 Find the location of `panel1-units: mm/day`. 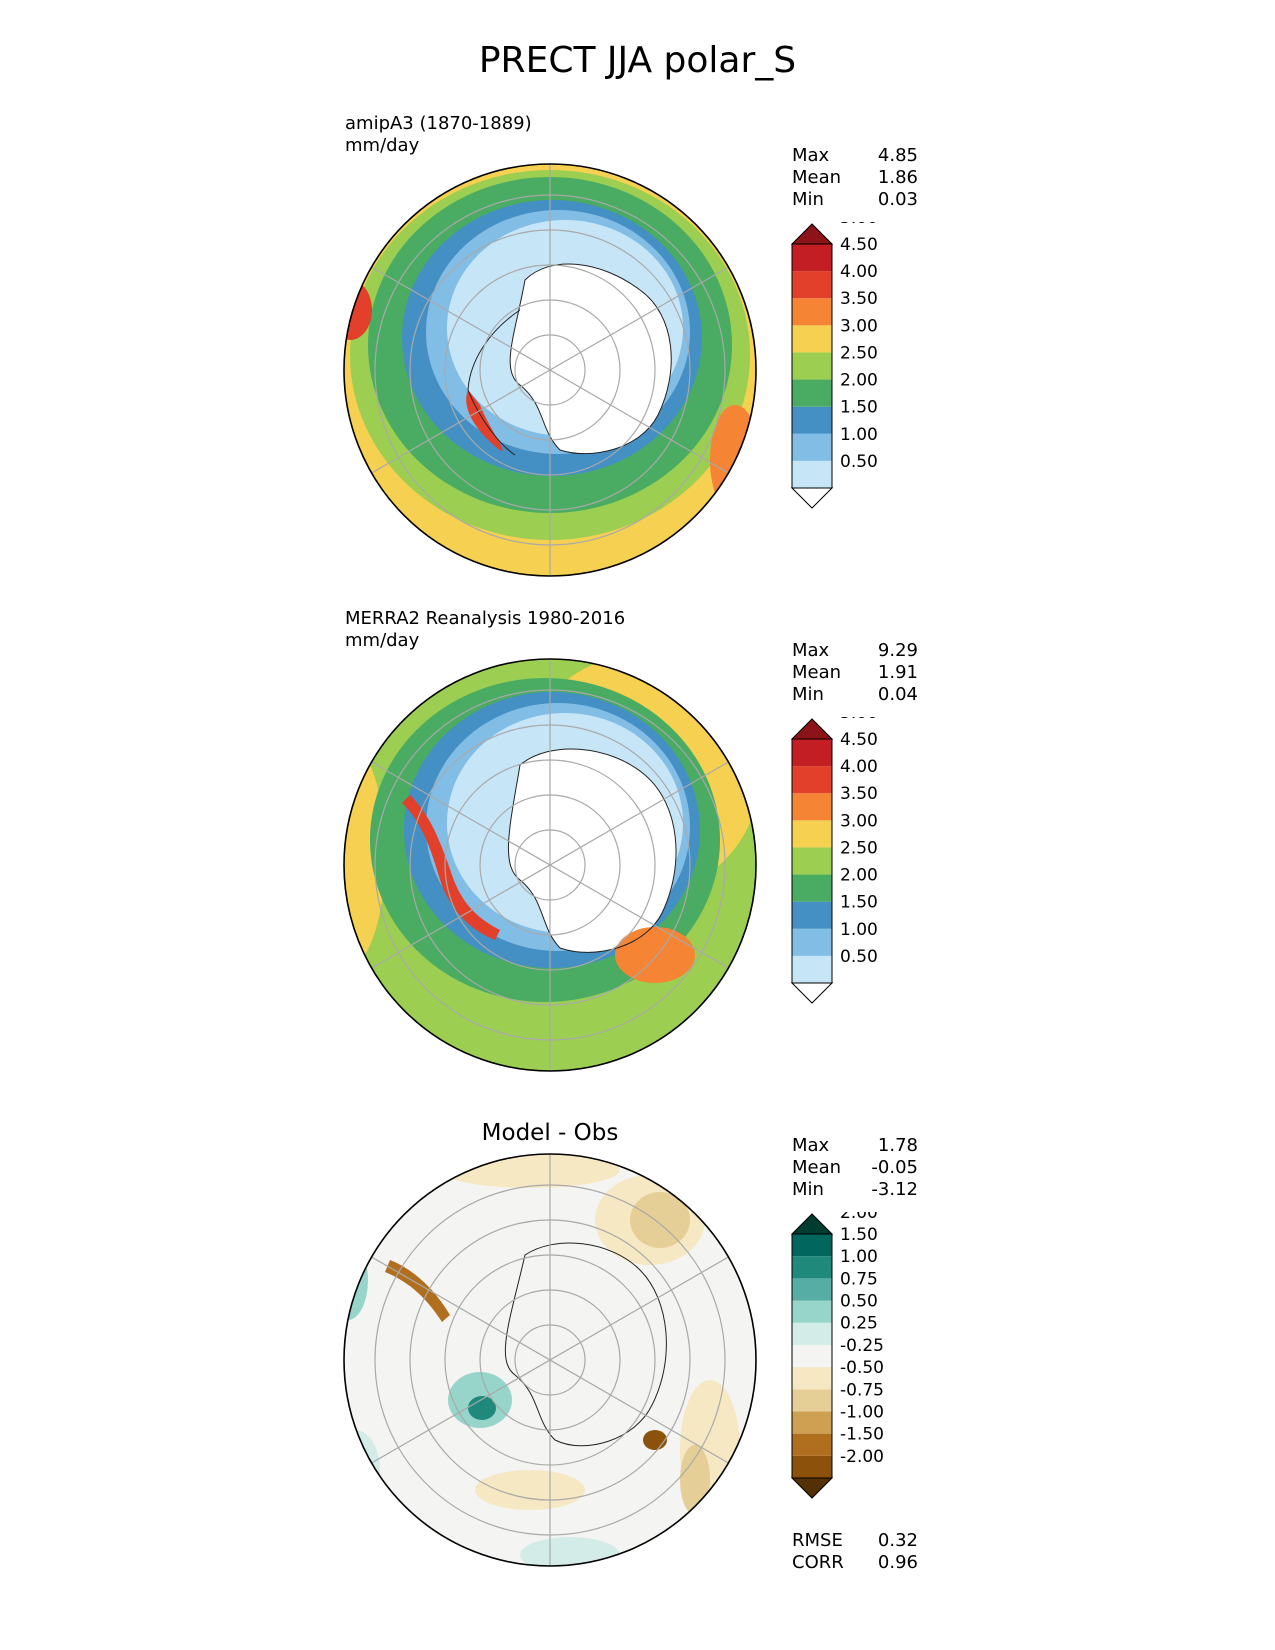

panel1-units: mm/day is located at coordinates (382, 145).